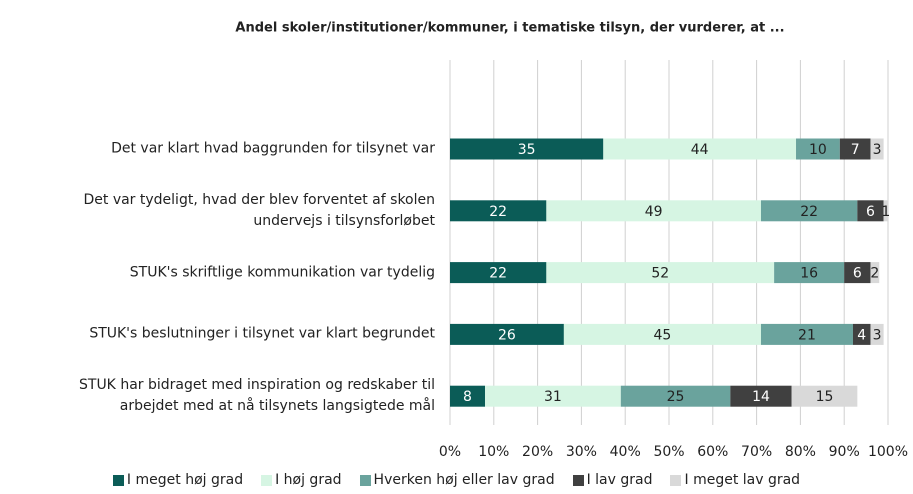 The height and width of the screenshot is (494, 913). I want to click on legend-item: I meget lav grad, so click(735, 480).